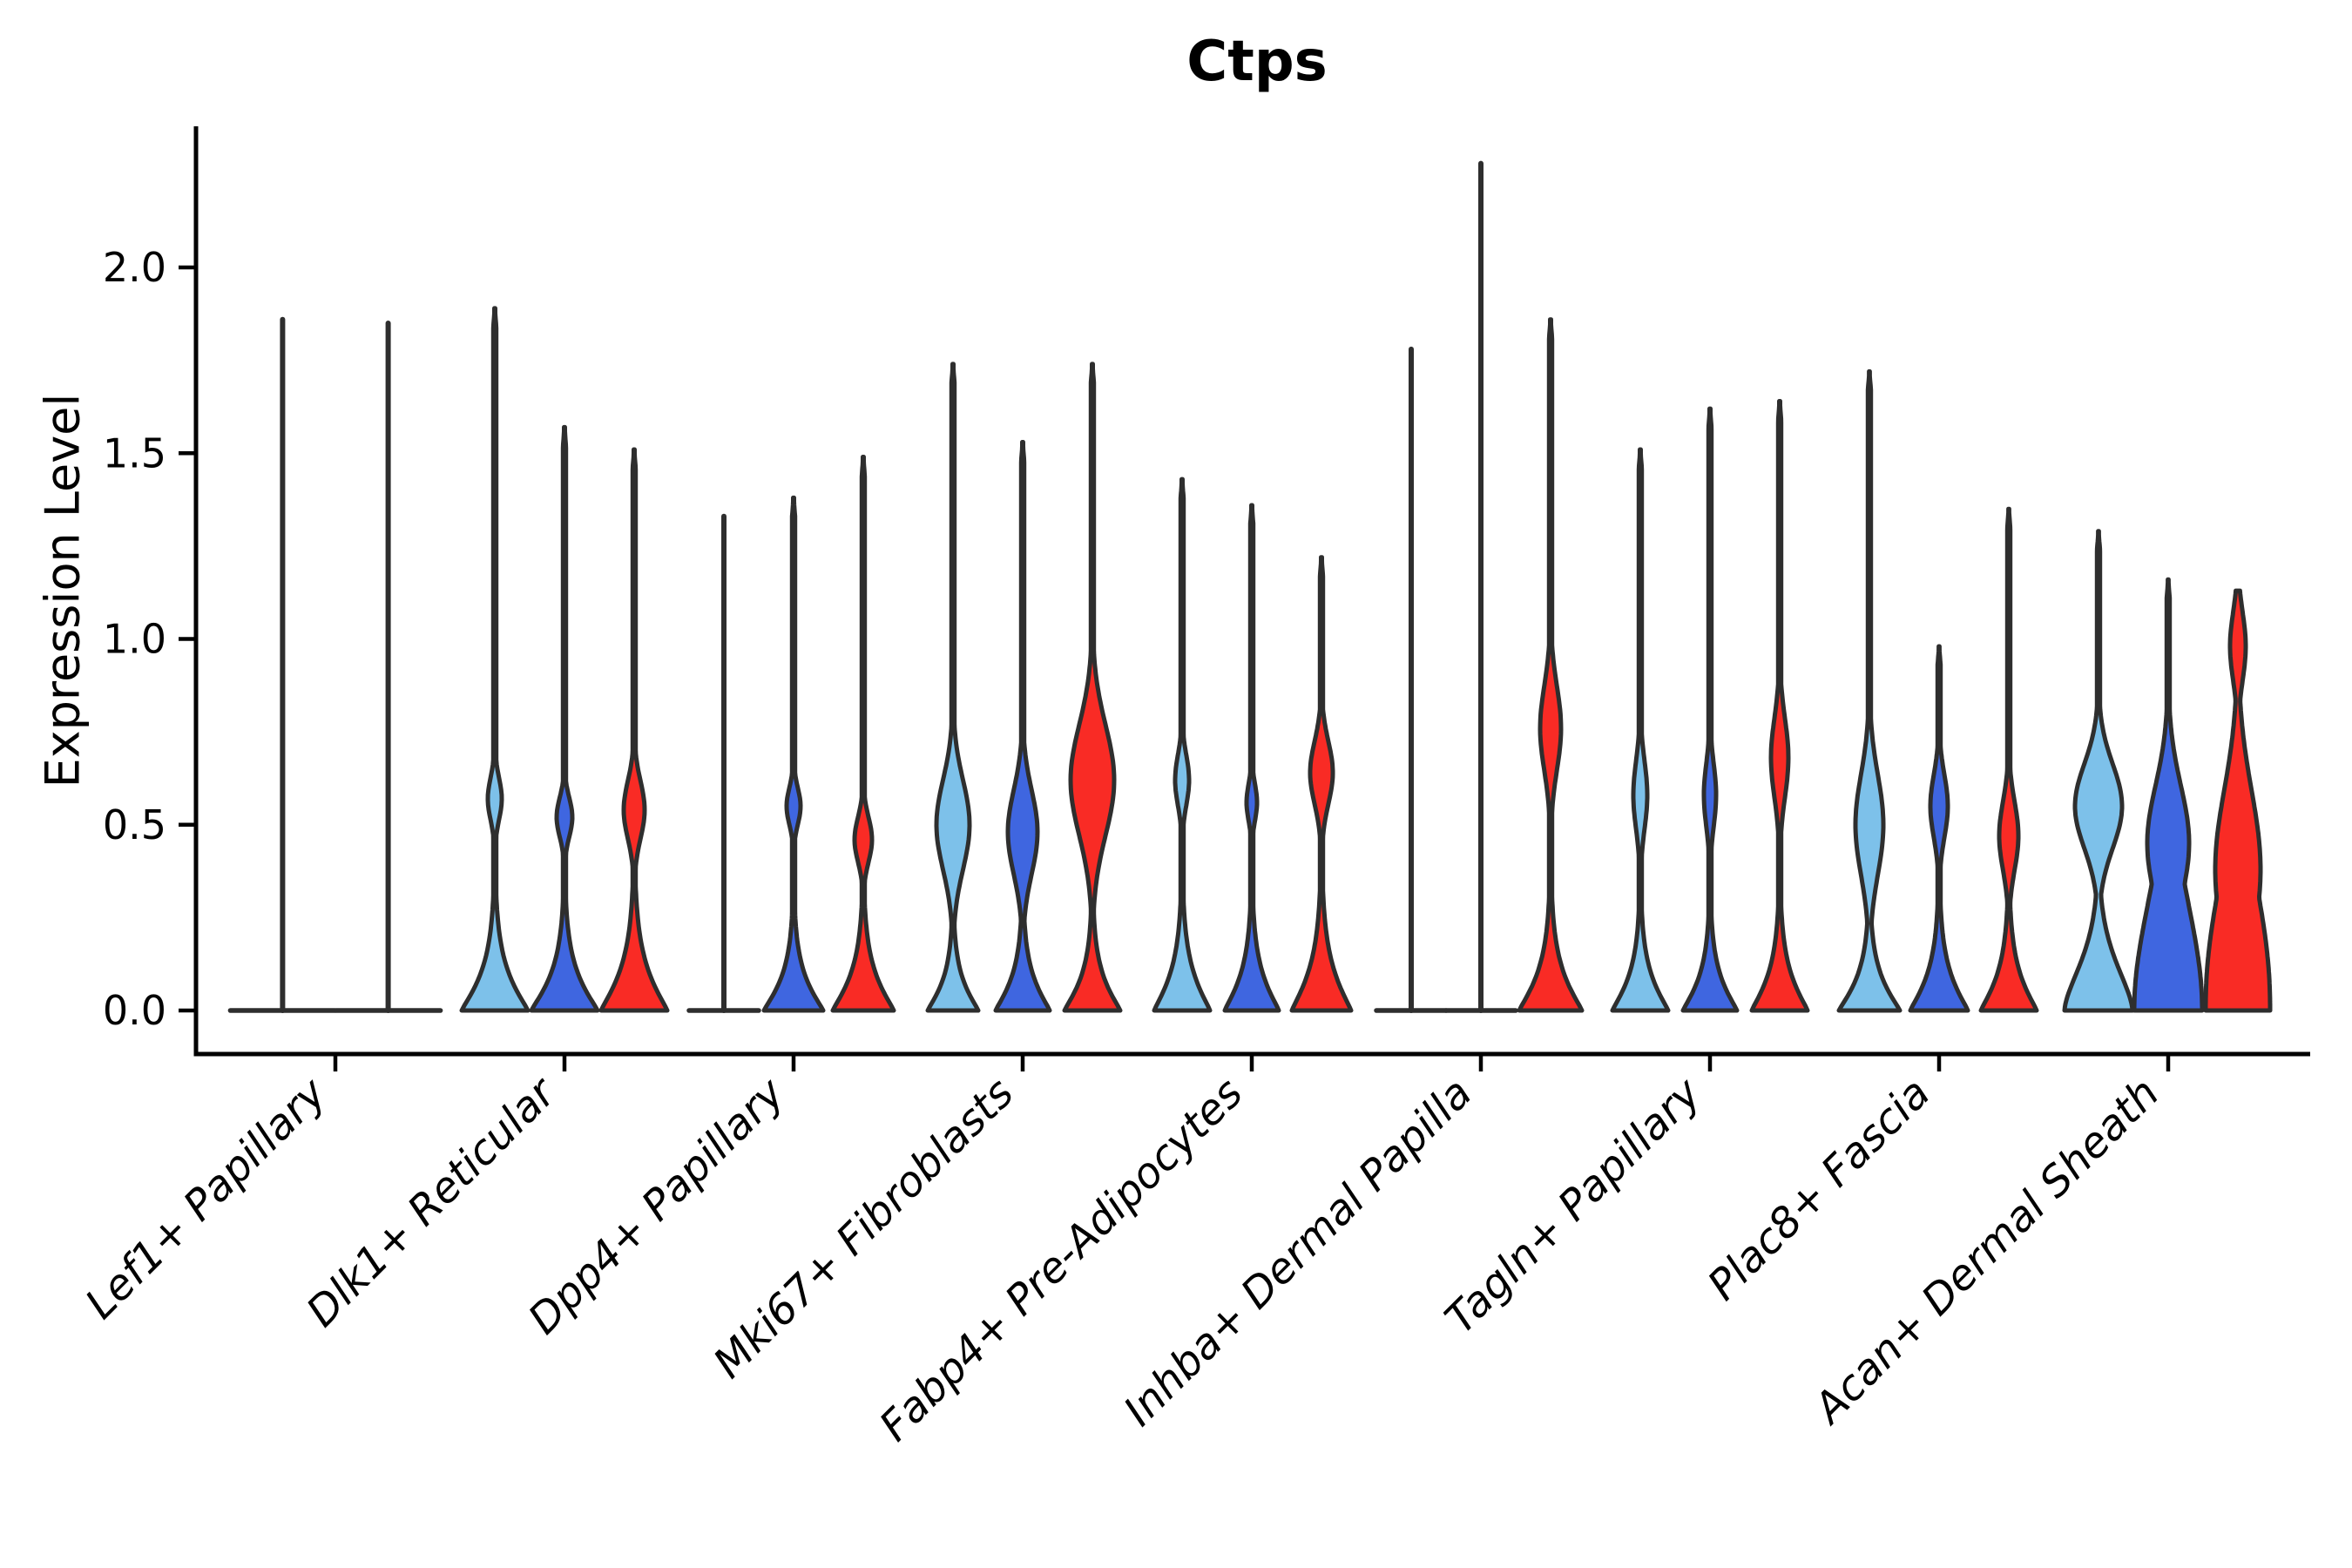 The image size is (2352, 1568). I want to click on violin-group-inhba-dermal-papilla, so click(1479, 586).